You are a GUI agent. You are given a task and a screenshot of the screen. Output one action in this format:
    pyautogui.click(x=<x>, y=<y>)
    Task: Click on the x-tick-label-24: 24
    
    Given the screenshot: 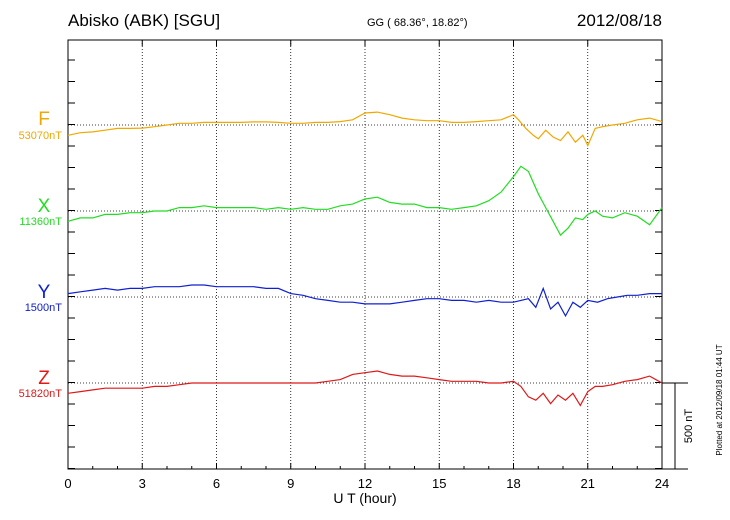 What is the action you would take?
    pyautogui.click(x=662, y=483)
    